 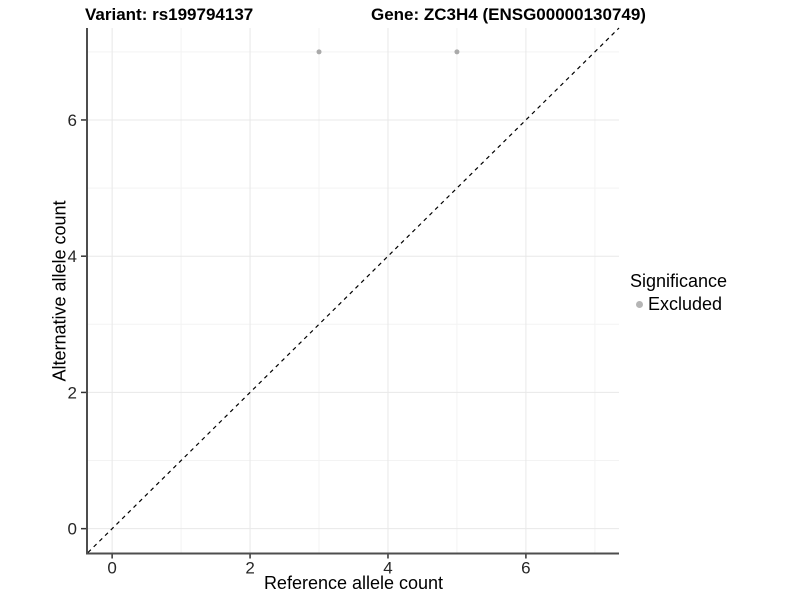 I want to click on legend-item-label: Excluded, so click(x=685, y=304).